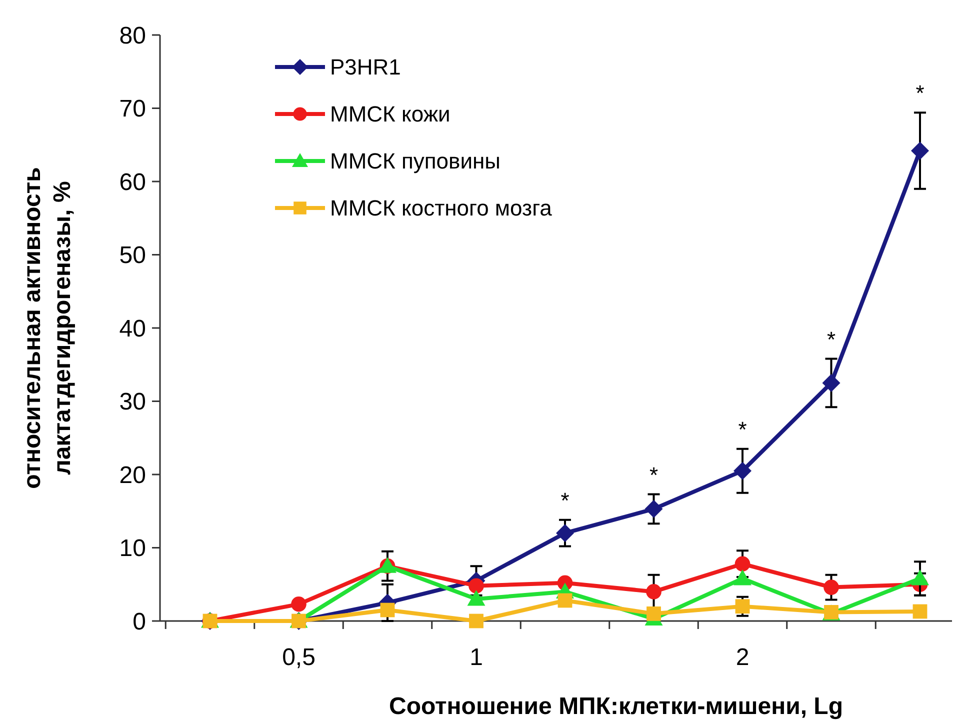 The height and width of the screenshot is (726, 972). I want to click on x-tick-label: 0,5, so click(299, 657).